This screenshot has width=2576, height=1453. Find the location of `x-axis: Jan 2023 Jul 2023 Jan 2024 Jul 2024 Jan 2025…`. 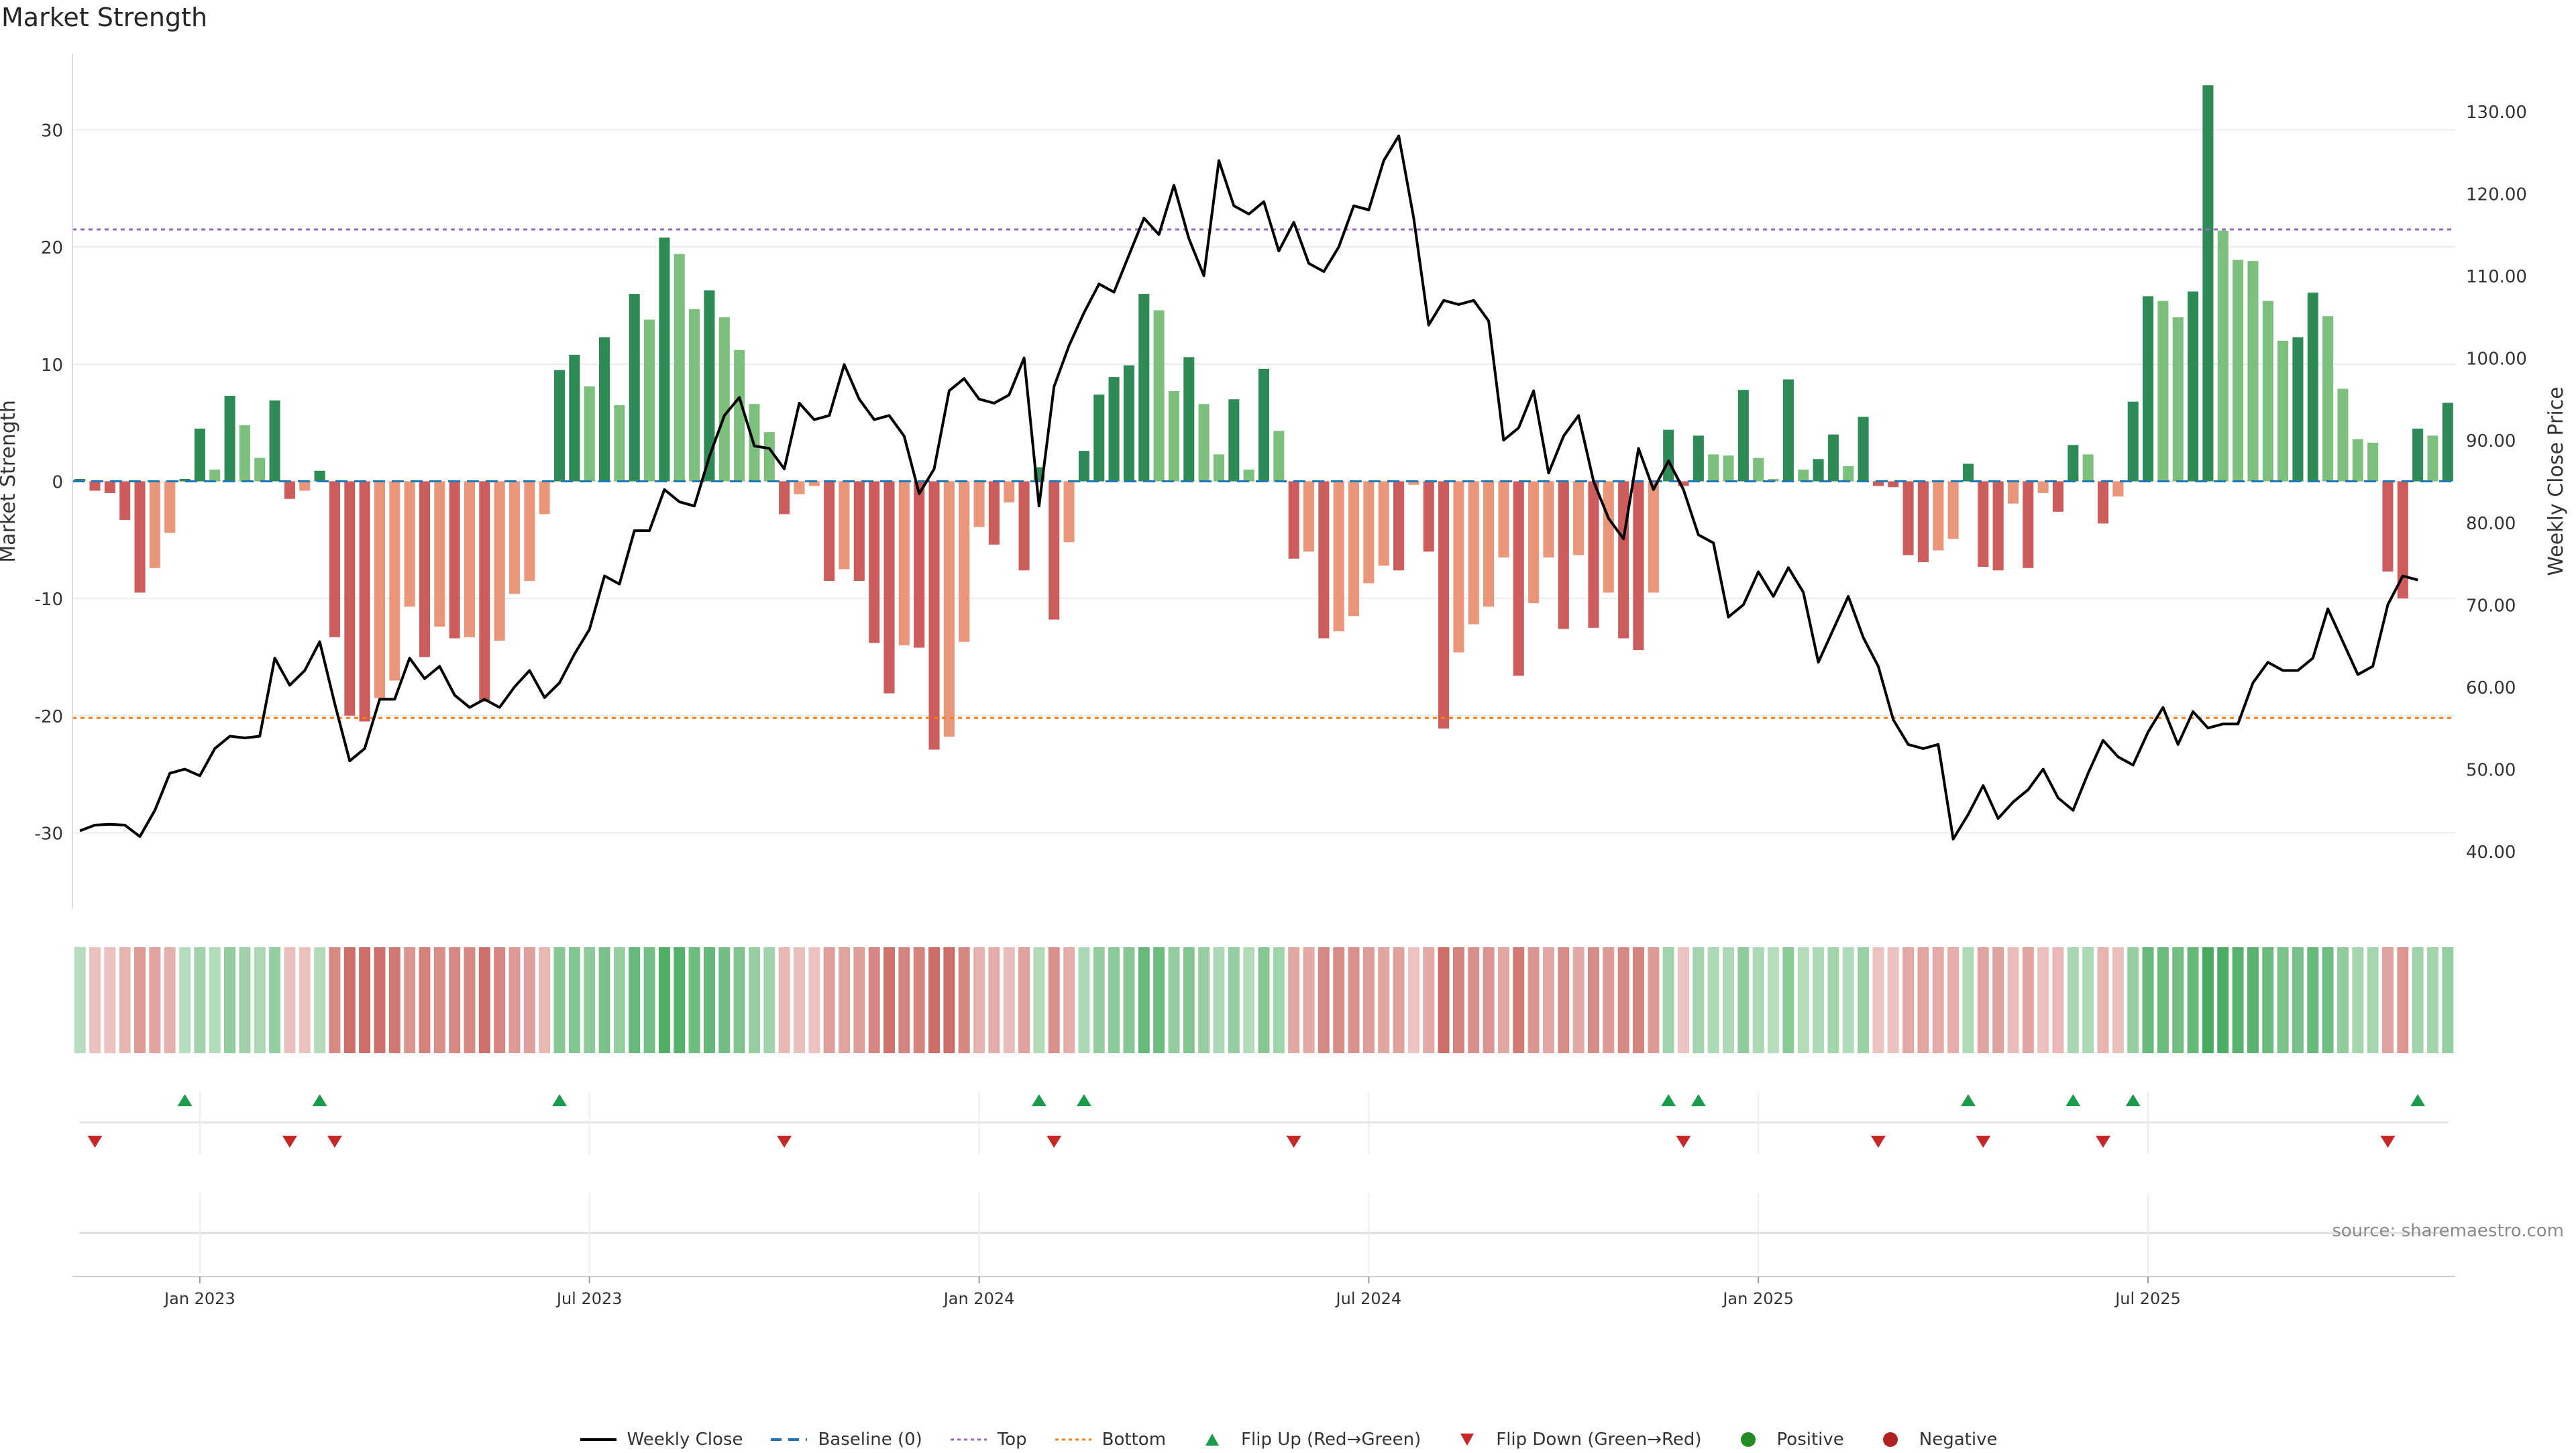

x-axis: Jan 2023 Jul 2023 Jan 2024 Jul 2024 Jan 2025… is located at coordinates (1263, 1200).